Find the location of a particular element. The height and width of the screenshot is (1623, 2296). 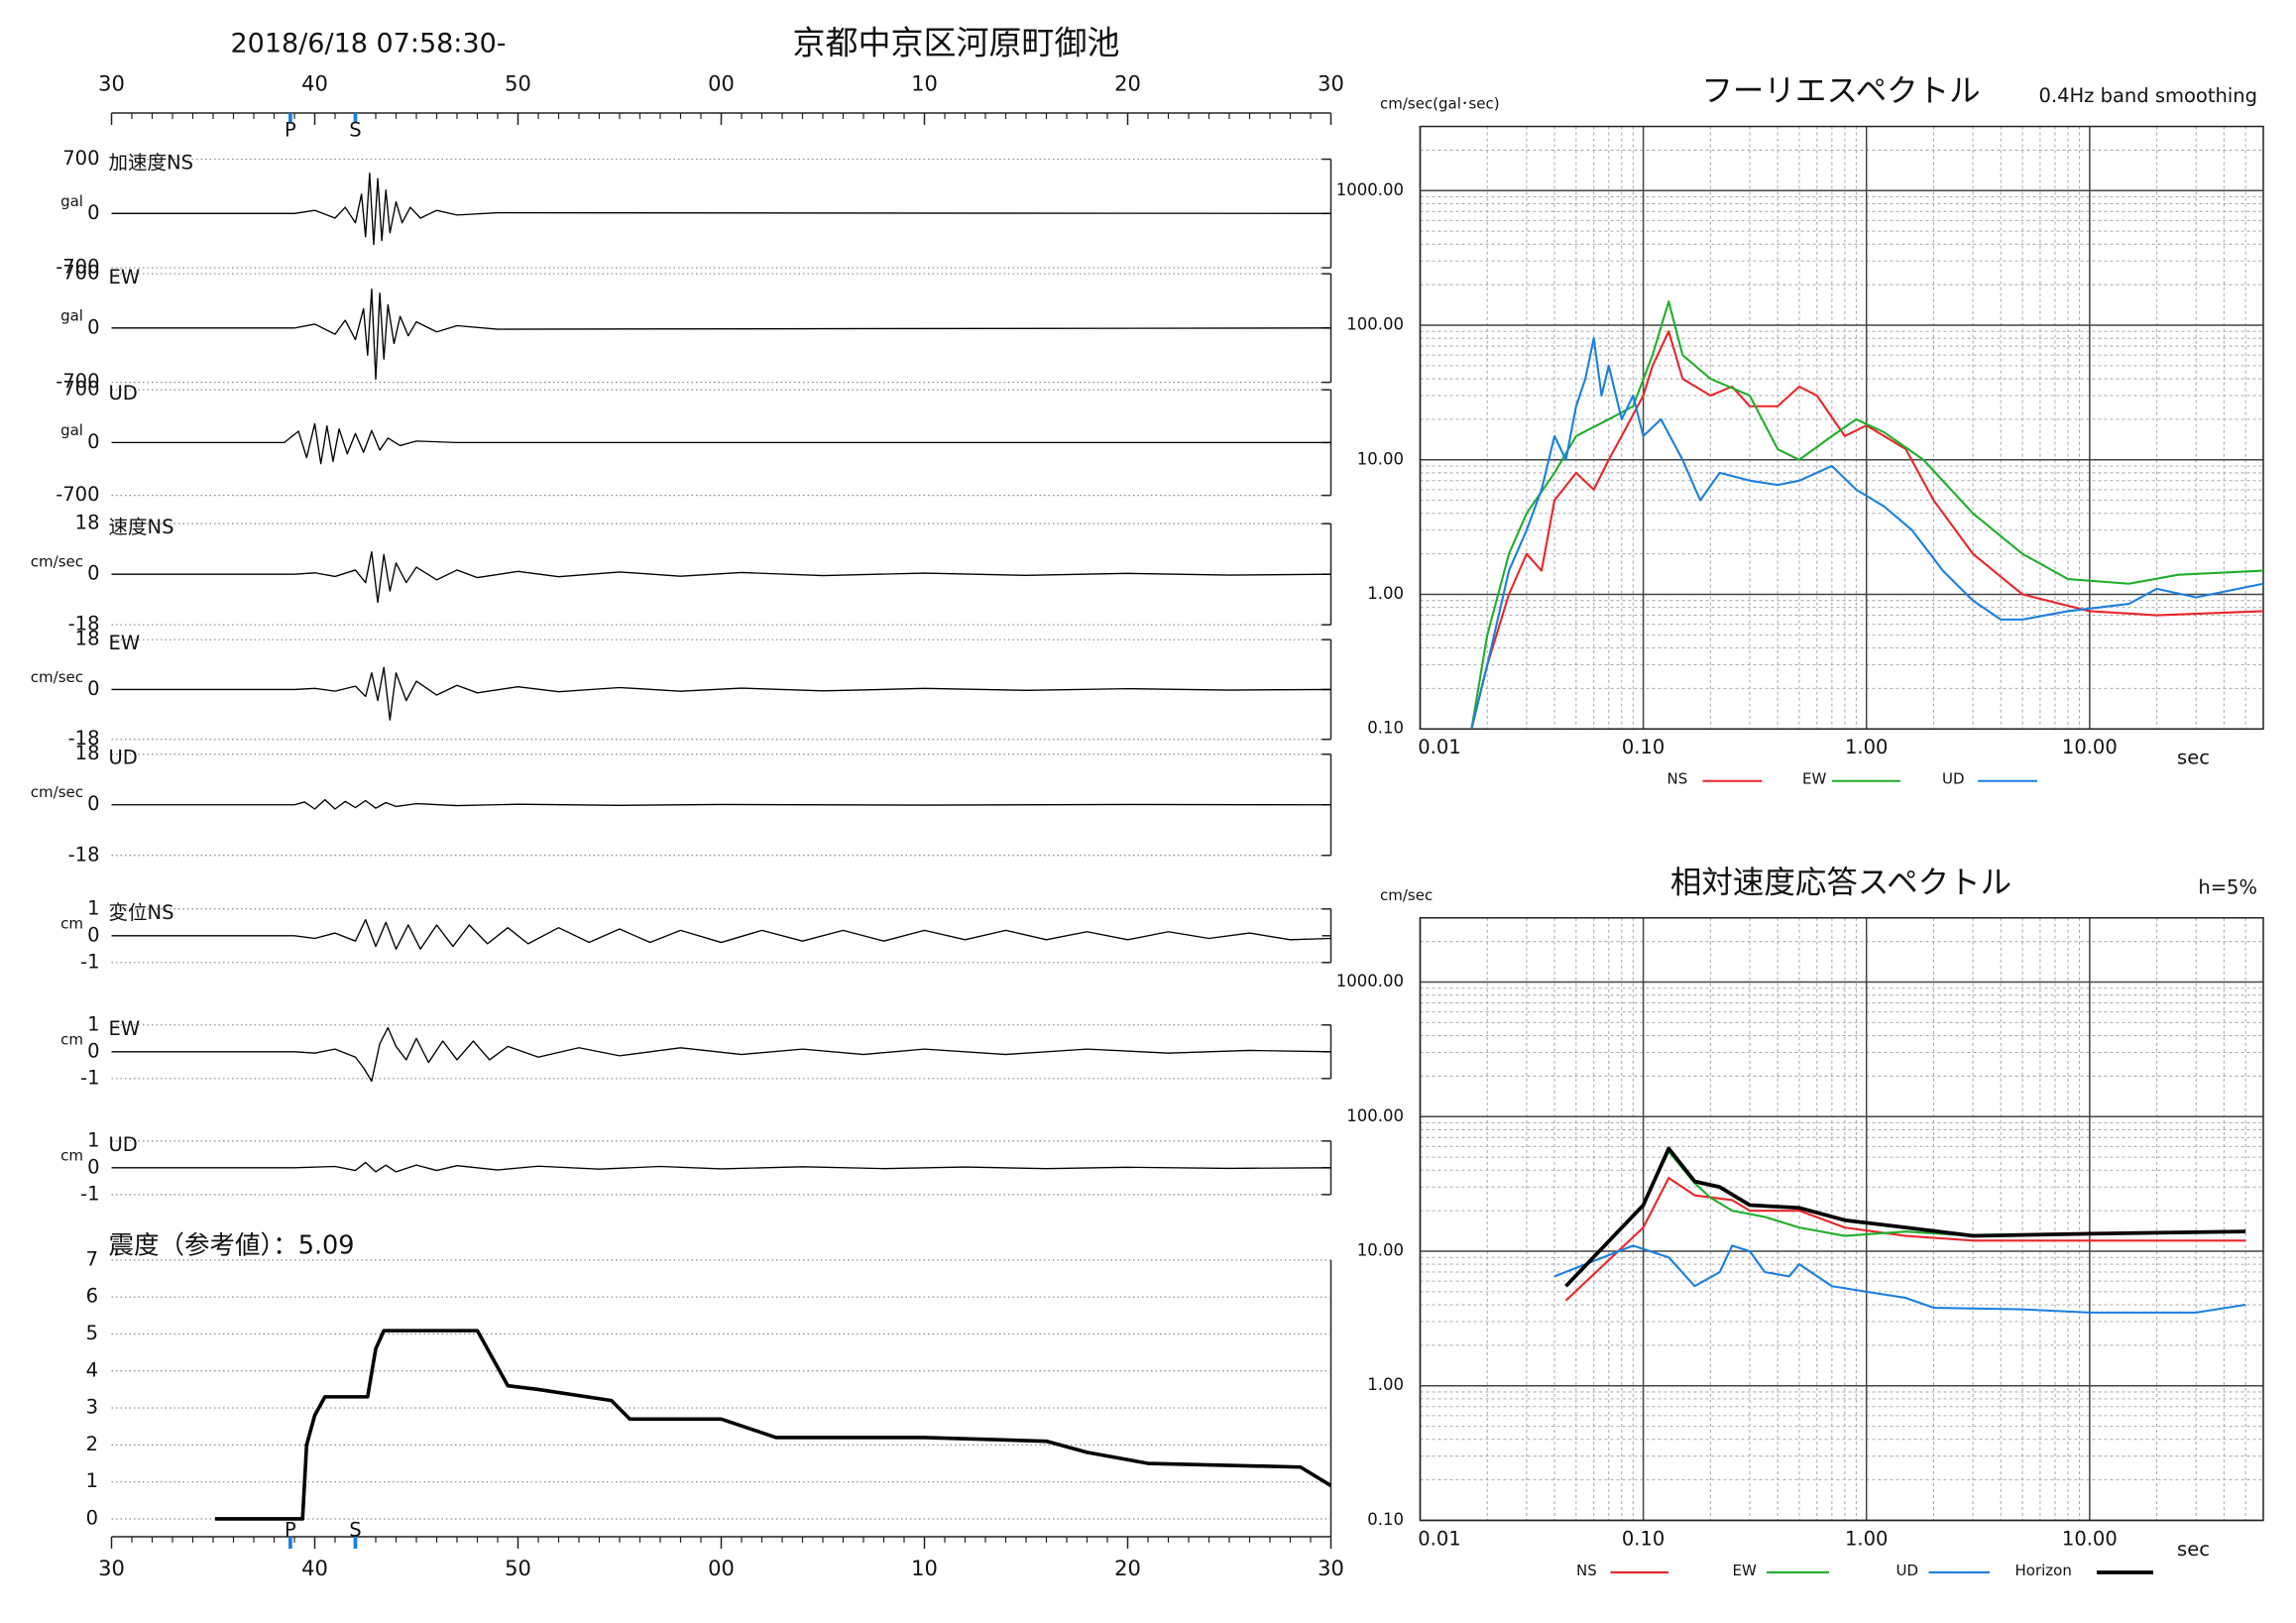

record-datetime: 2018/6/18 07:58:30- is located at coordinates (368, 44).